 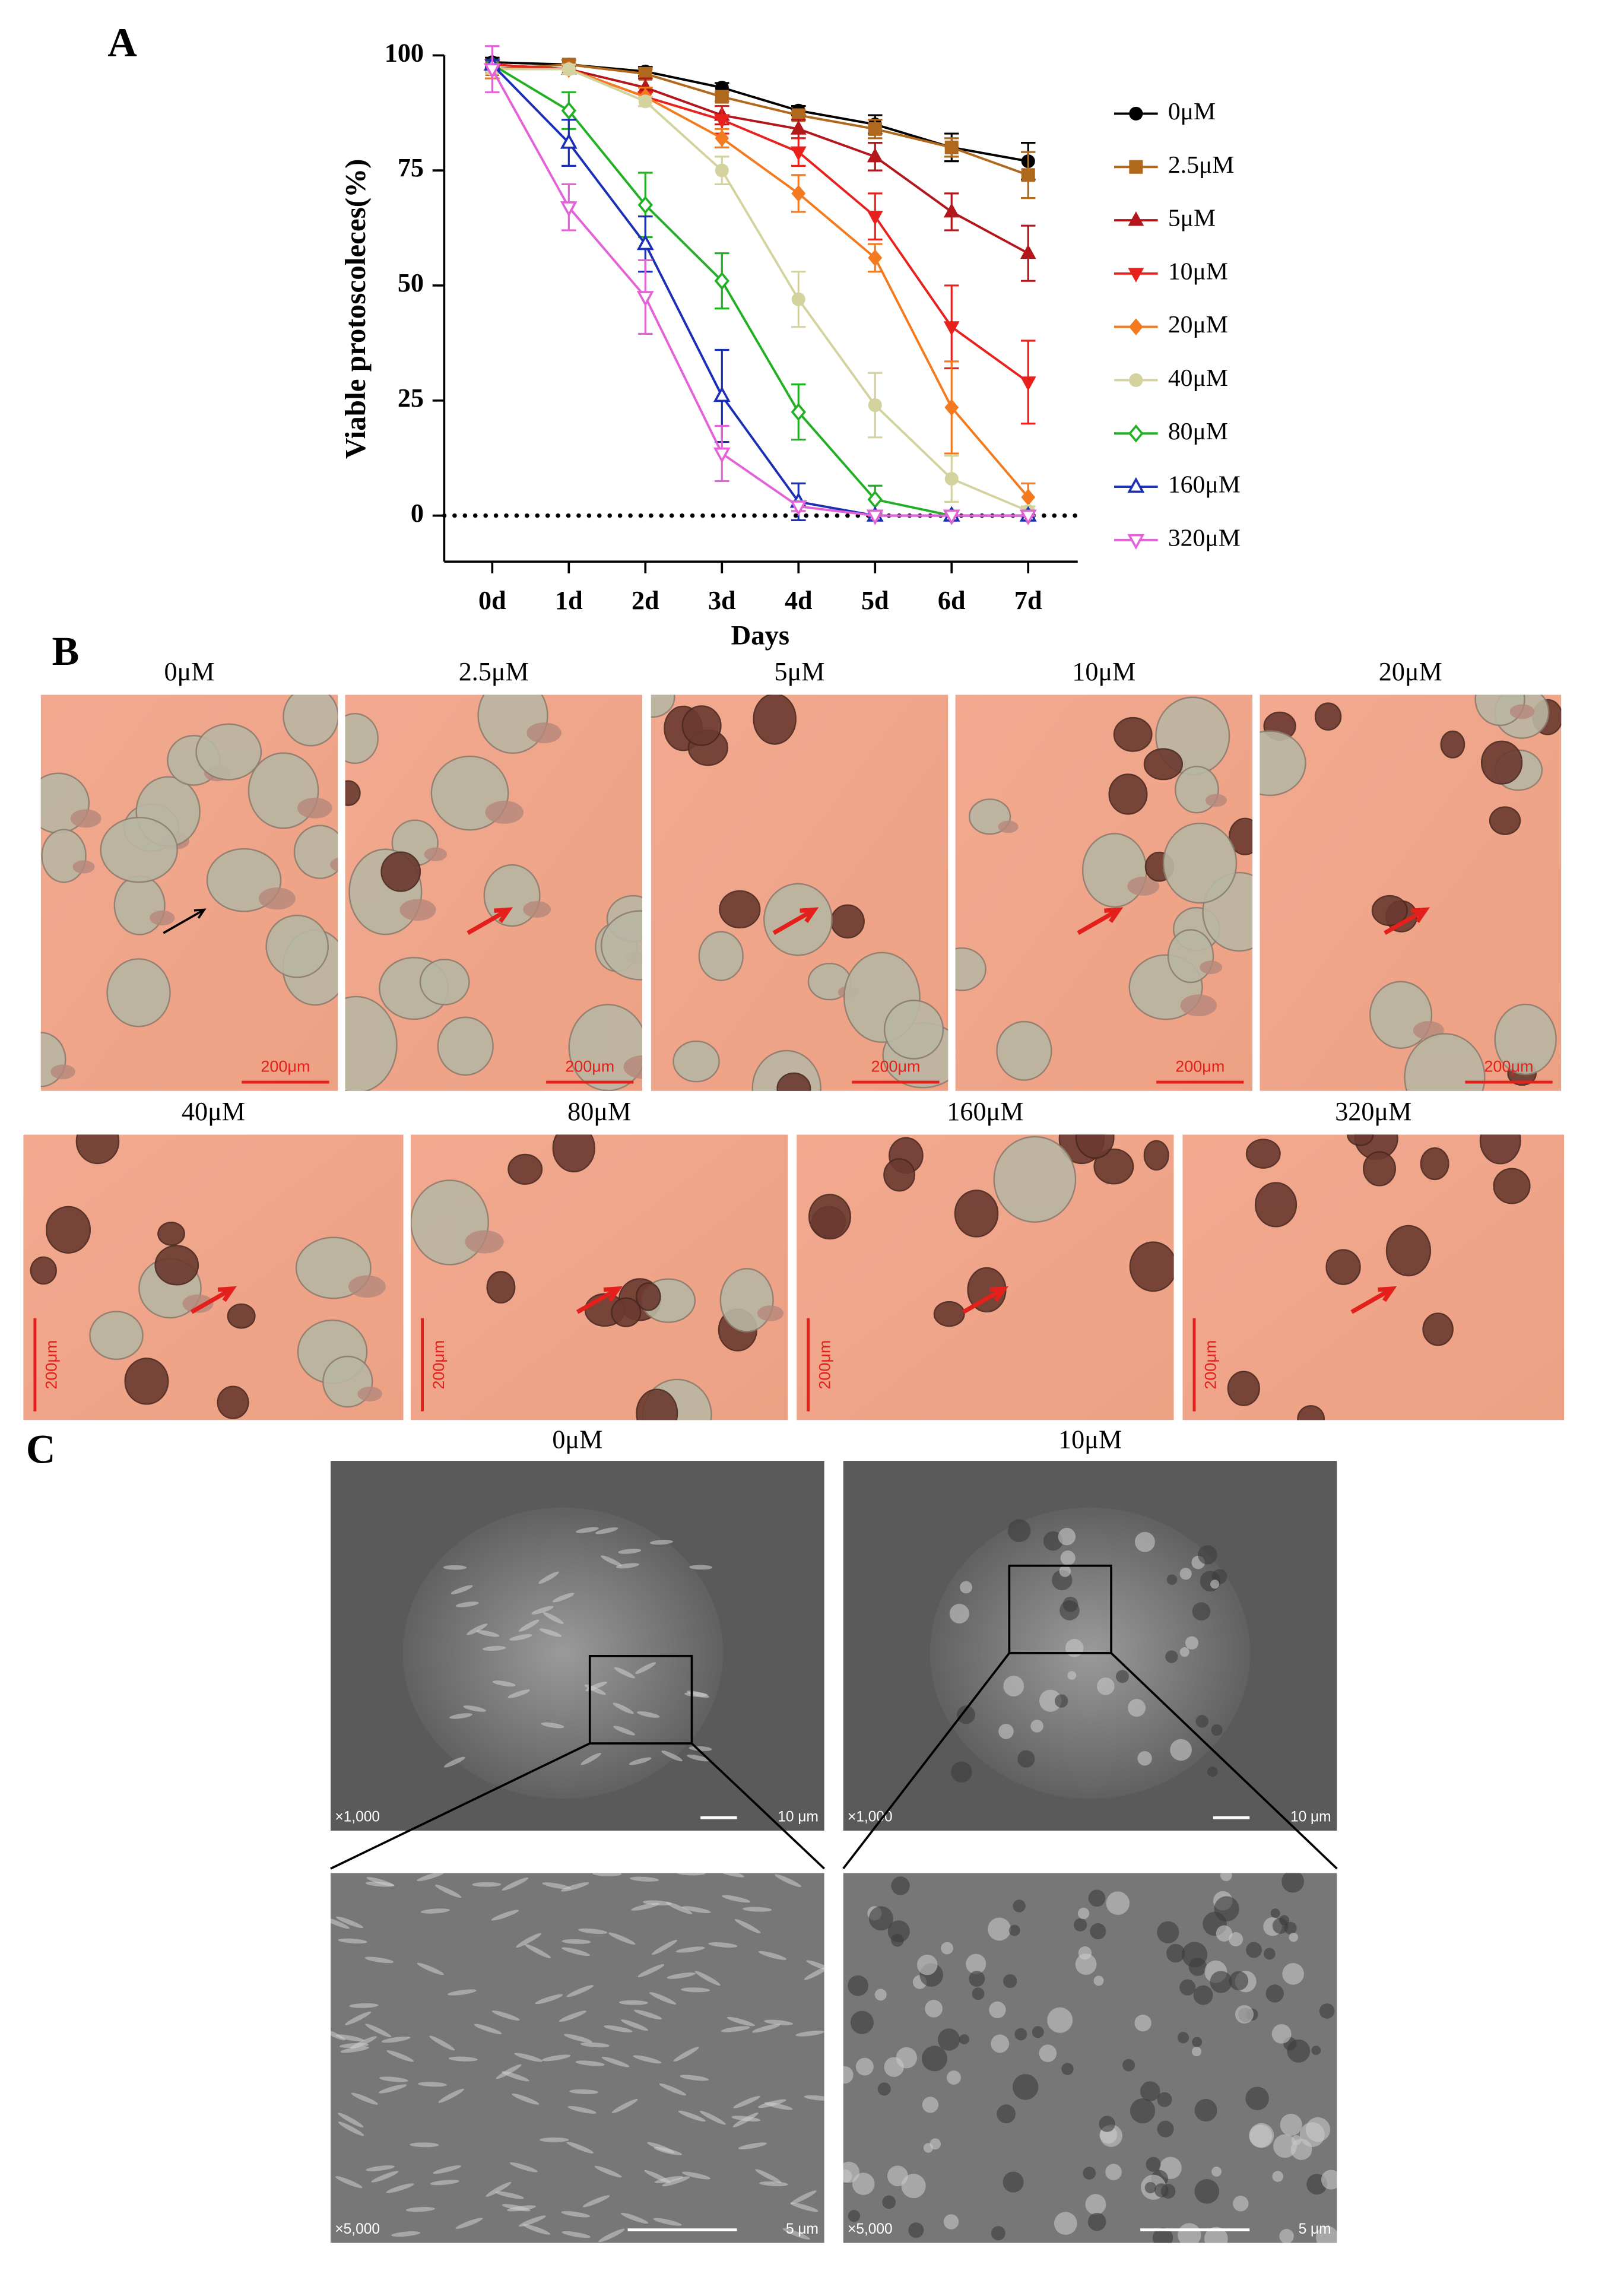 What do you see at coordinates (461, 1806) in the screenshot?
I see `zoom-line` at bounding box center [461, 1806].